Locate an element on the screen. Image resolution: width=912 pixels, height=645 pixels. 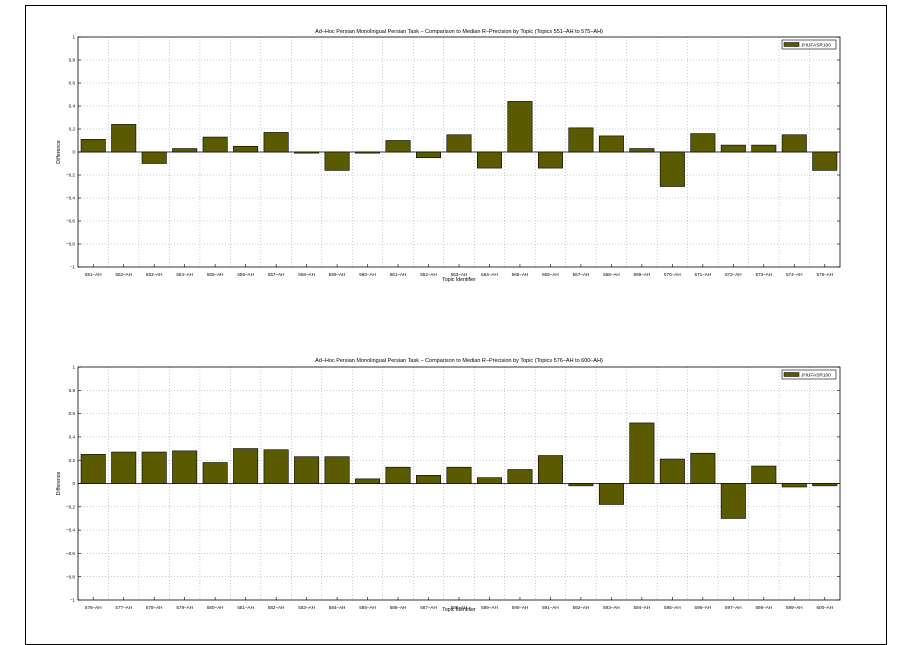
x-tick-label: 591–AH is located at coordinates (550, 607).